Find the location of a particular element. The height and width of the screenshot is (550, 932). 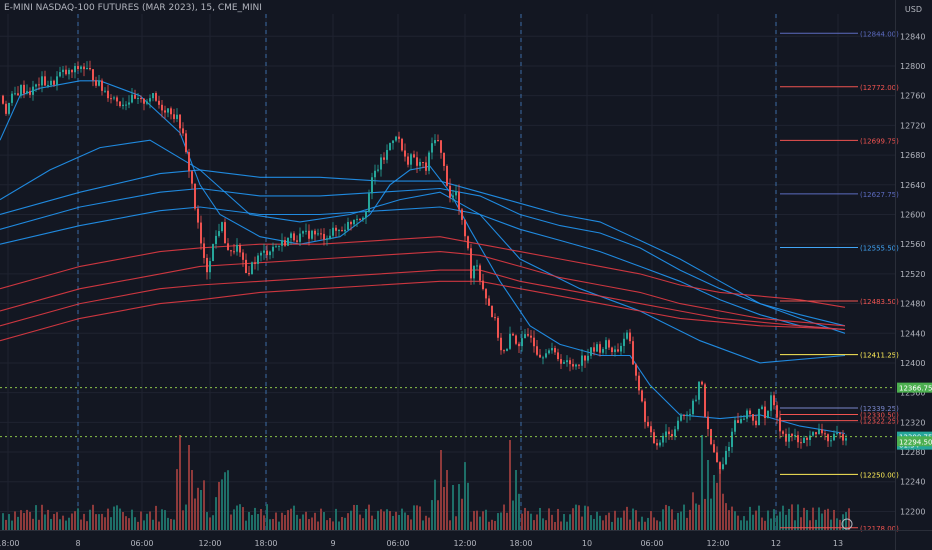

price-level-label: (12844.00) is located at coordinates (879, 34).